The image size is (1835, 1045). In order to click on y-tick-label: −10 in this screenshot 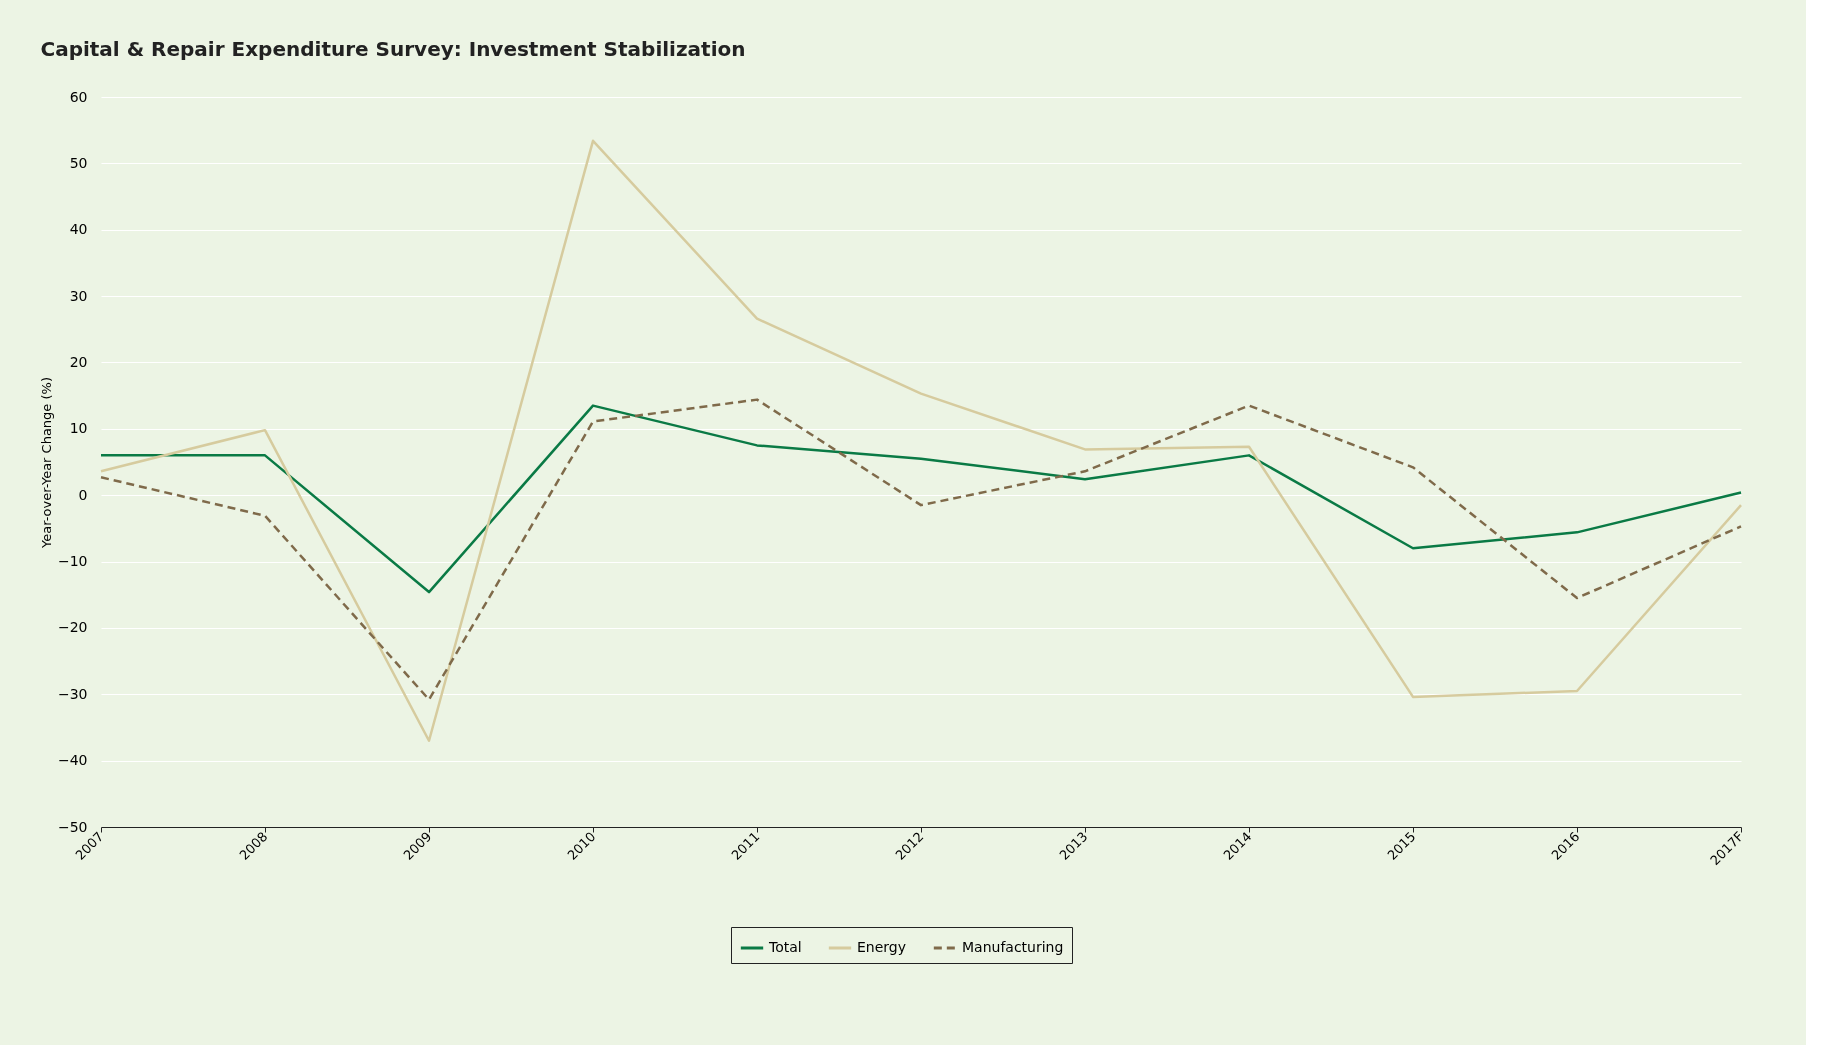, I will do `click(72, 561)`.